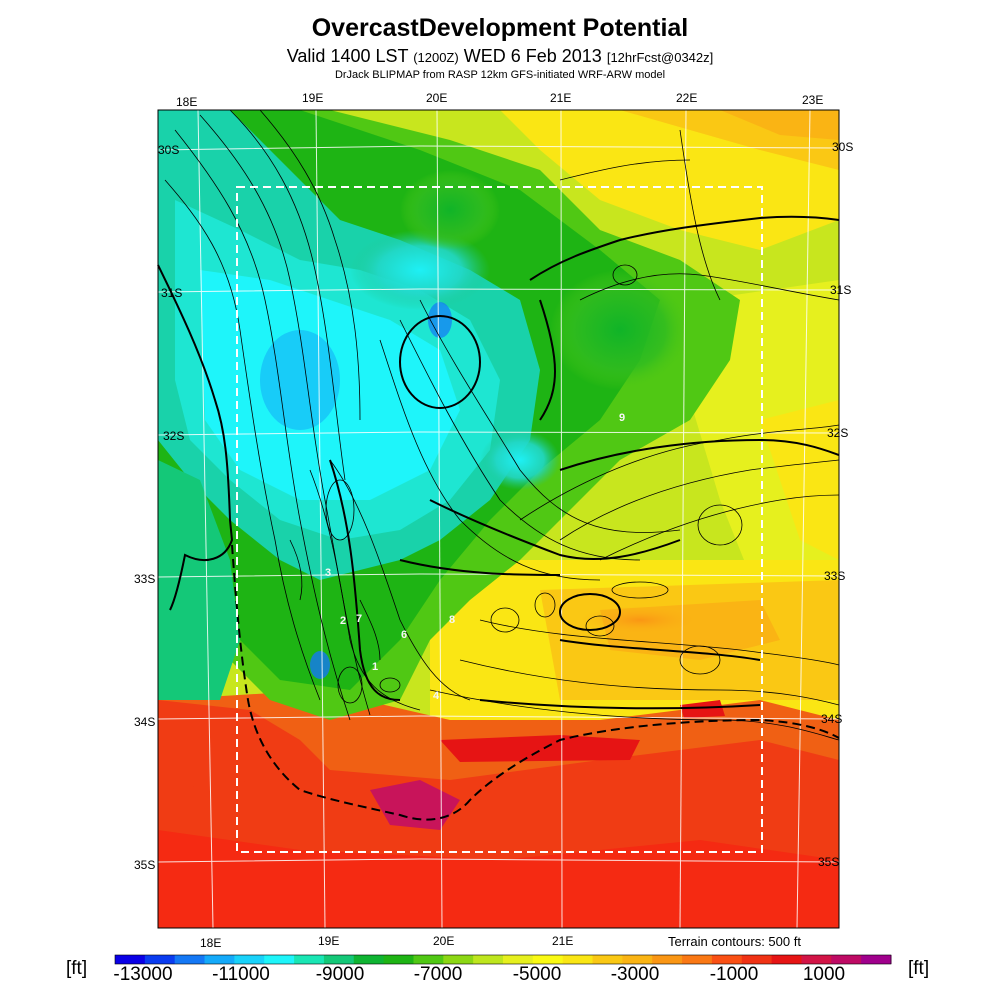 This screenshot has width=1000, height=1000. Describe the element at coordinates (436, 696) in the screenshot. I see `point-label-4: 4` at that location.